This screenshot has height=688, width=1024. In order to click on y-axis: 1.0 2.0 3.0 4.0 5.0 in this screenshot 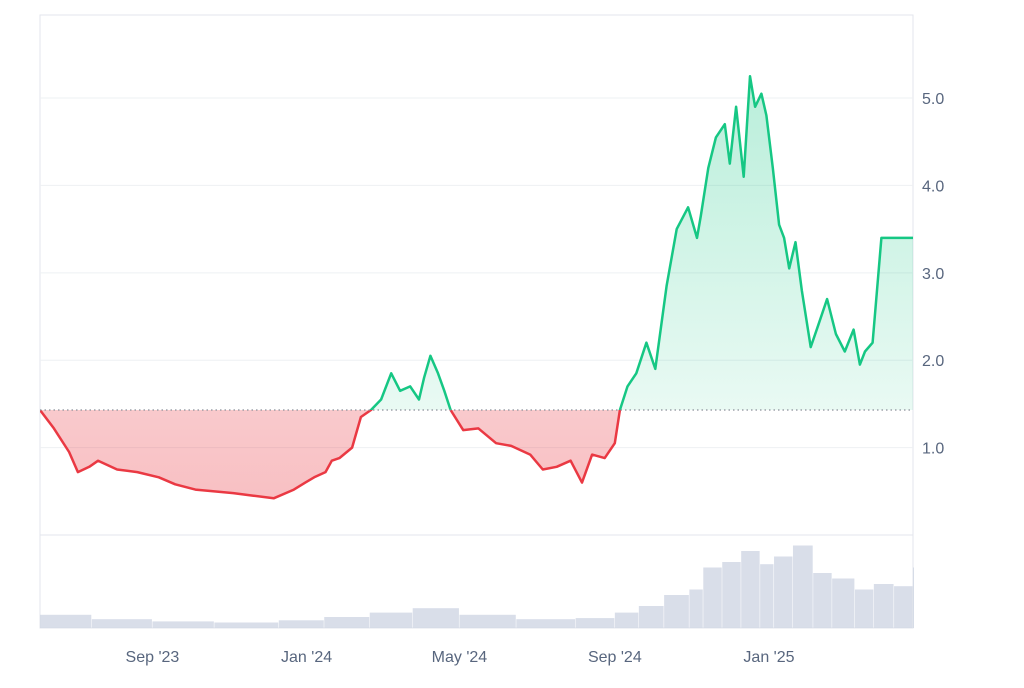, I will do `click(933, 274)`.